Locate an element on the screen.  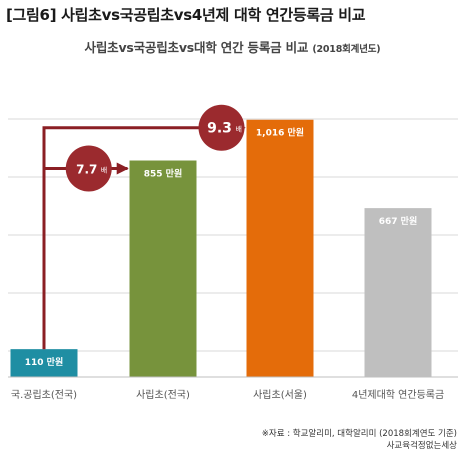
annotation-arrow is located at coordinates (85, 256).